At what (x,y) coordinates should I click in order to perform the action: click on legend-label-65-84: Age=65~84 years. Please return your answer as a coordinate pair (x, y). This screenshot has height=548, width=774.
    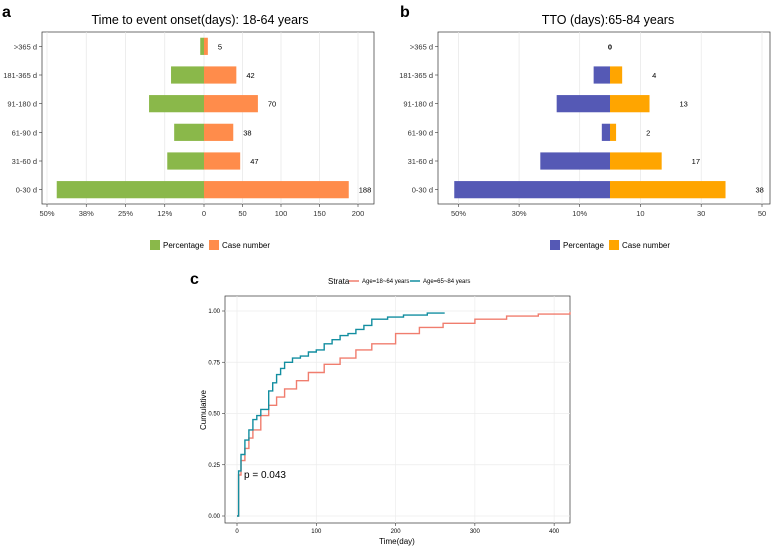
    Looking at the image, I should click on (446, 282).